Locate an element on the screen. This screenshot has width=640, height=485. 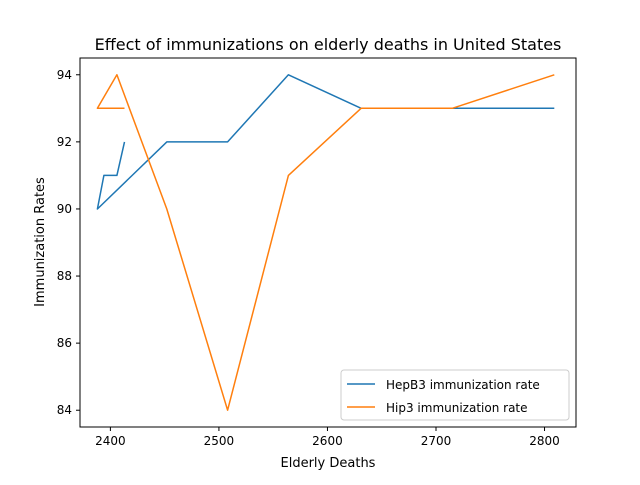
x-tick-label: 2600 is located at coordinates (327, 441).